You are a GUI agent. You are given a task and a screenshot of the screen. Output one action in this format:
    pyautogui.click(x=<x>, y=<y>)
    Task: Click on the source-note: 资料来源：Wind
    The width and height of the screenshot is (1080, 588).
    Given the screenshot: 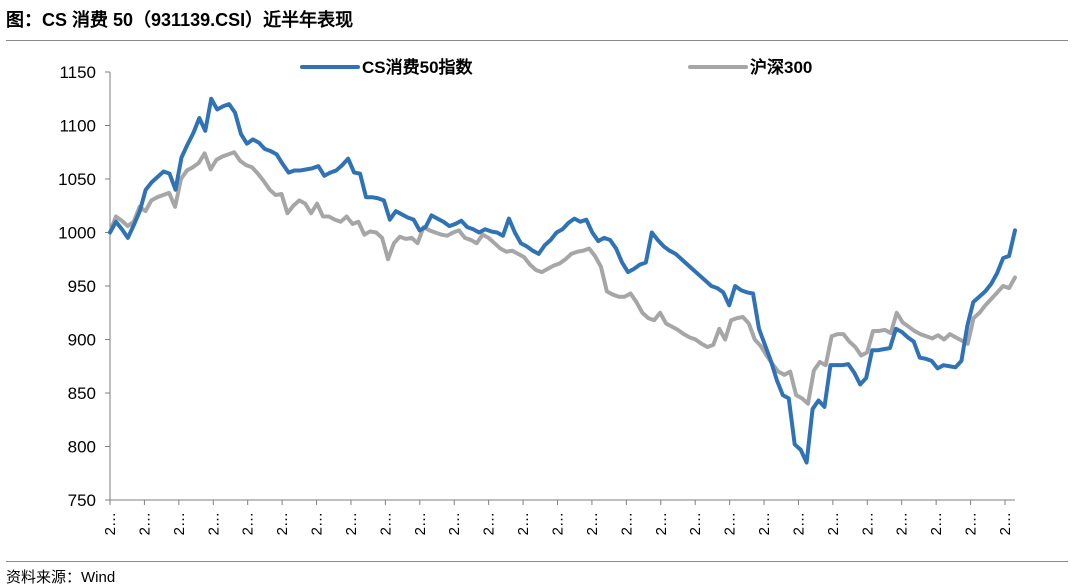 What is the action you would take?
    pyautogui.click(x=61, y=577)
    